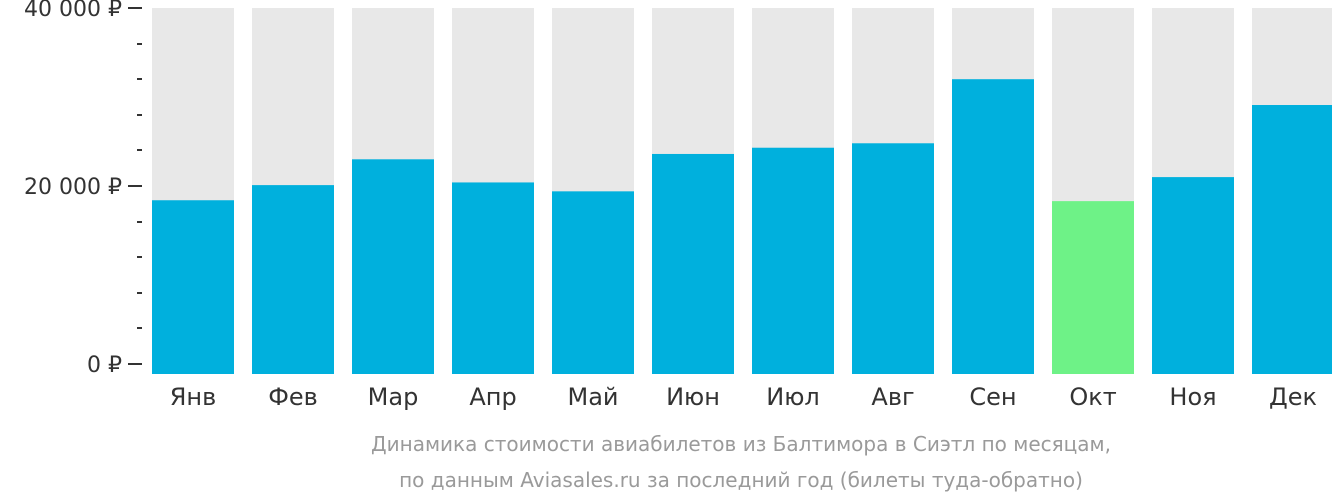  I want to click on x-tick-label: Окт, so click(1092, 397).